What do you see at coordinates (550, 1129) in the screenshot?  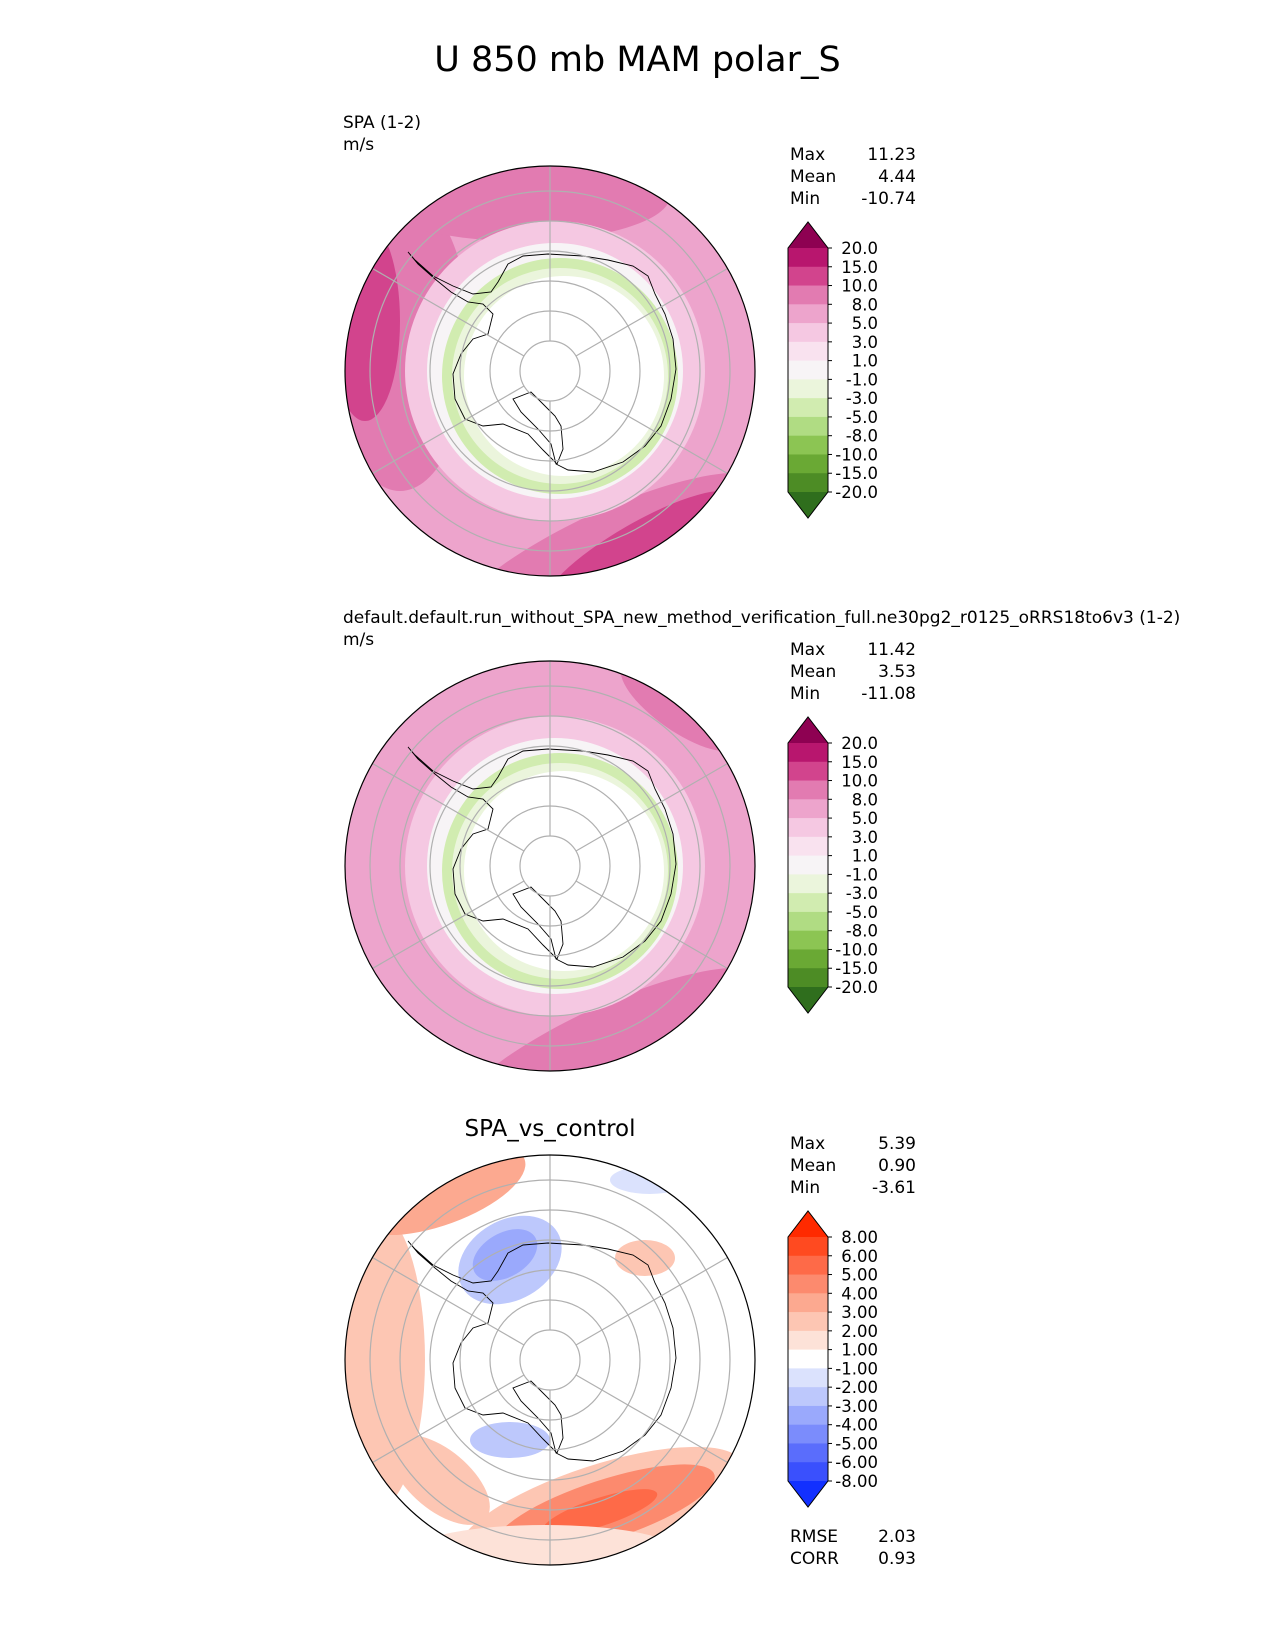 I see `panel-3-title: SPA_vs_control` at bounding box center [550, 1129].